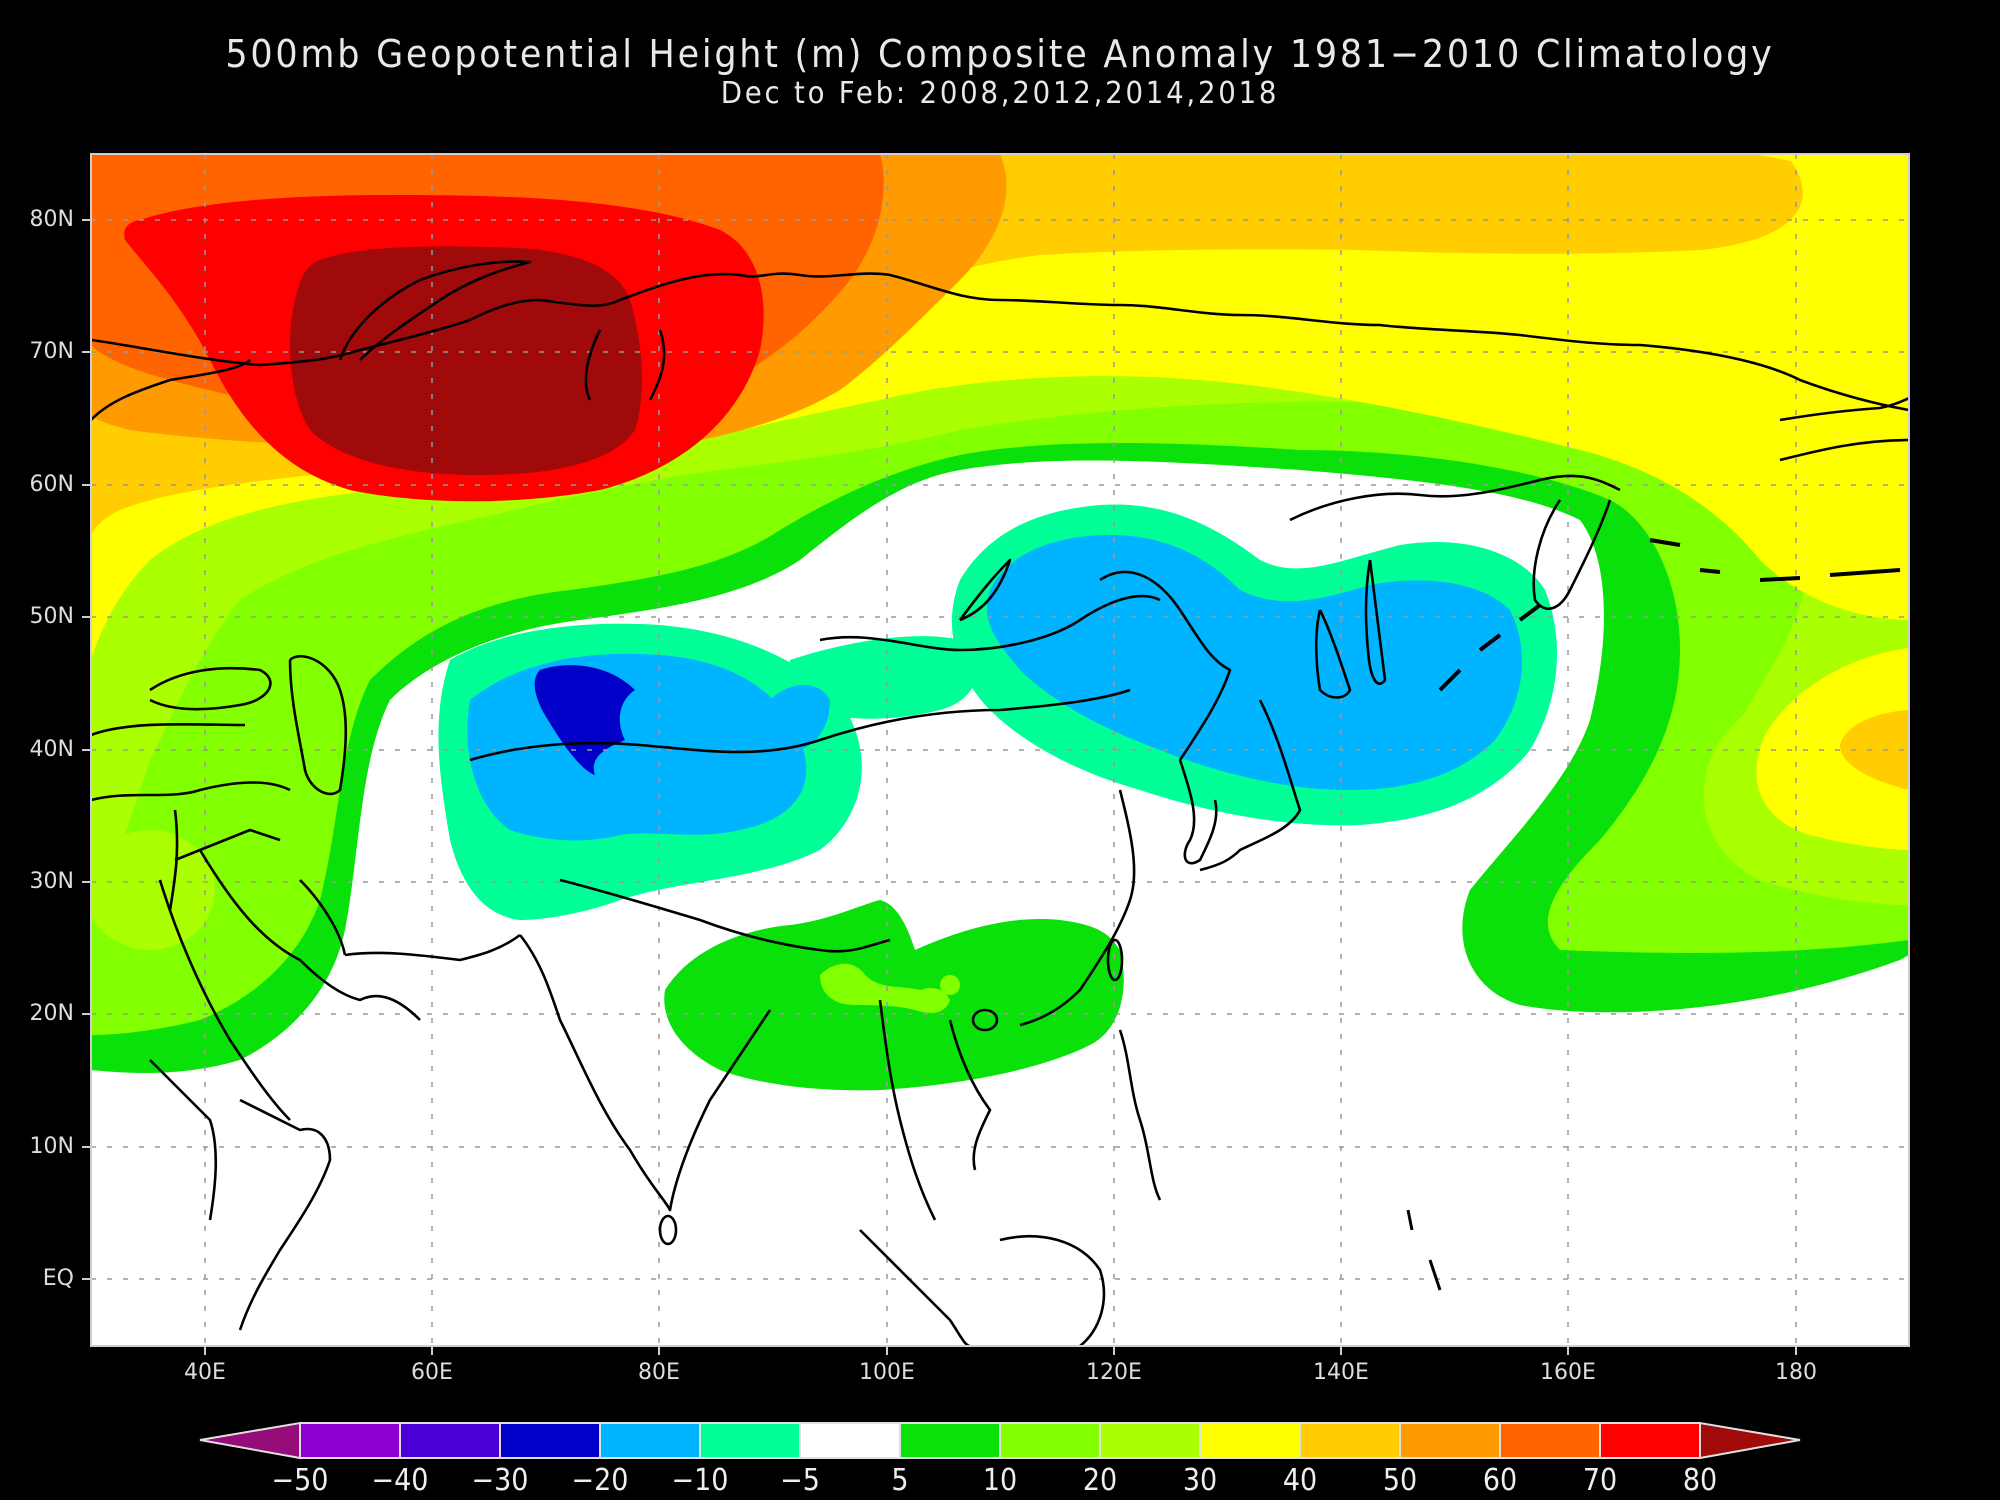 This screenshot has height=1500, width=2000. What do you see at coordinates (500, 1480) in the screenshot?
I see `colorbar-label: −30` at bounding box center [500, 1480].